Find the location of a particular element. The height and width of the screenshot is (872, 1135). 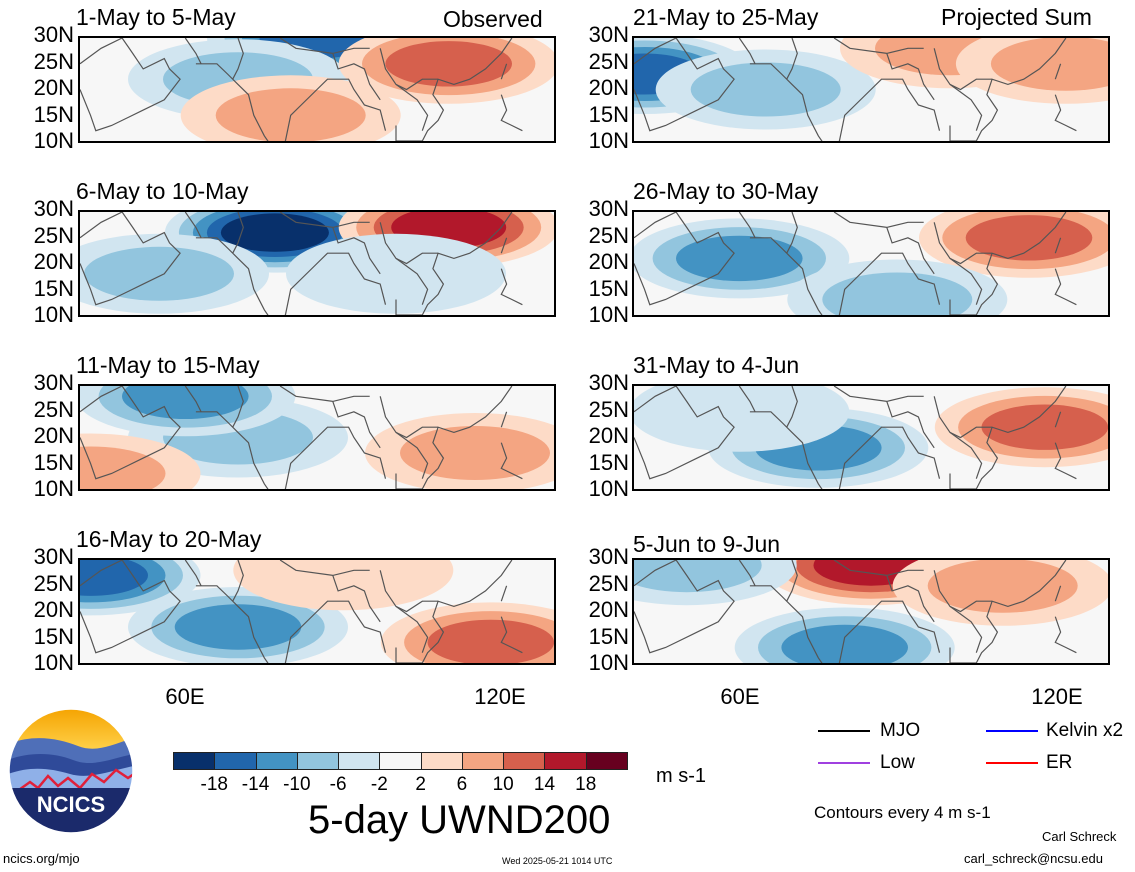

low-legend-label: Low is located at coordinates (897, 762).